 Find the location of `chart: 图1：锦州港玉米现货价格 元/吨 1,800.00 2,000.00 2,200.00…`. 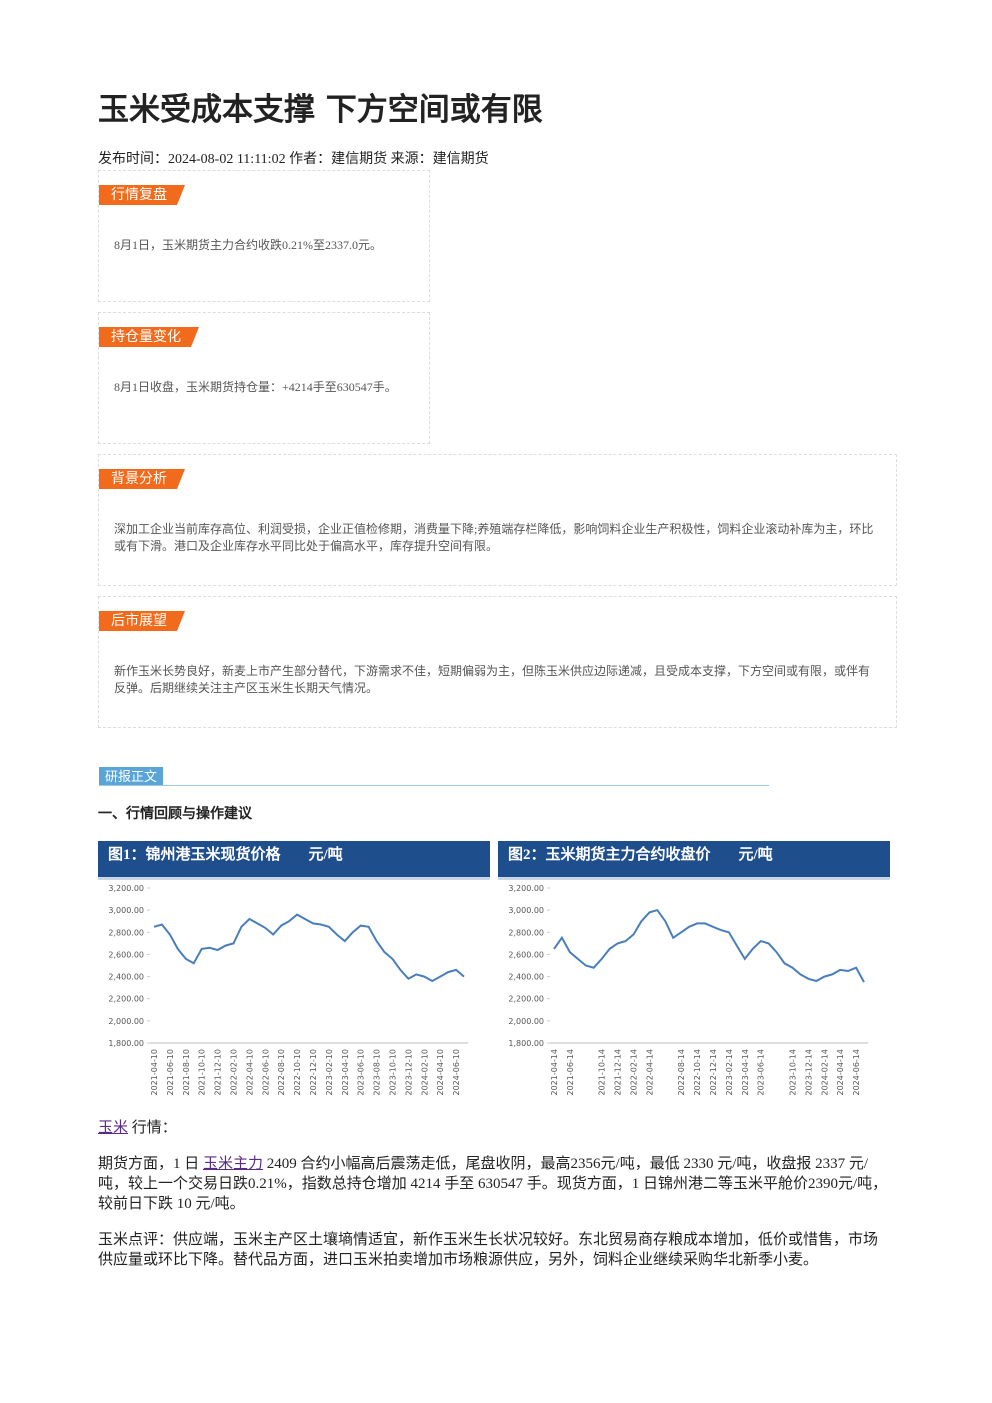

chart: 图1：锦州港玉米现货价格 元/吨 1,800.00 2,000.00 2,200.00… is located at coordinates (294, 971).